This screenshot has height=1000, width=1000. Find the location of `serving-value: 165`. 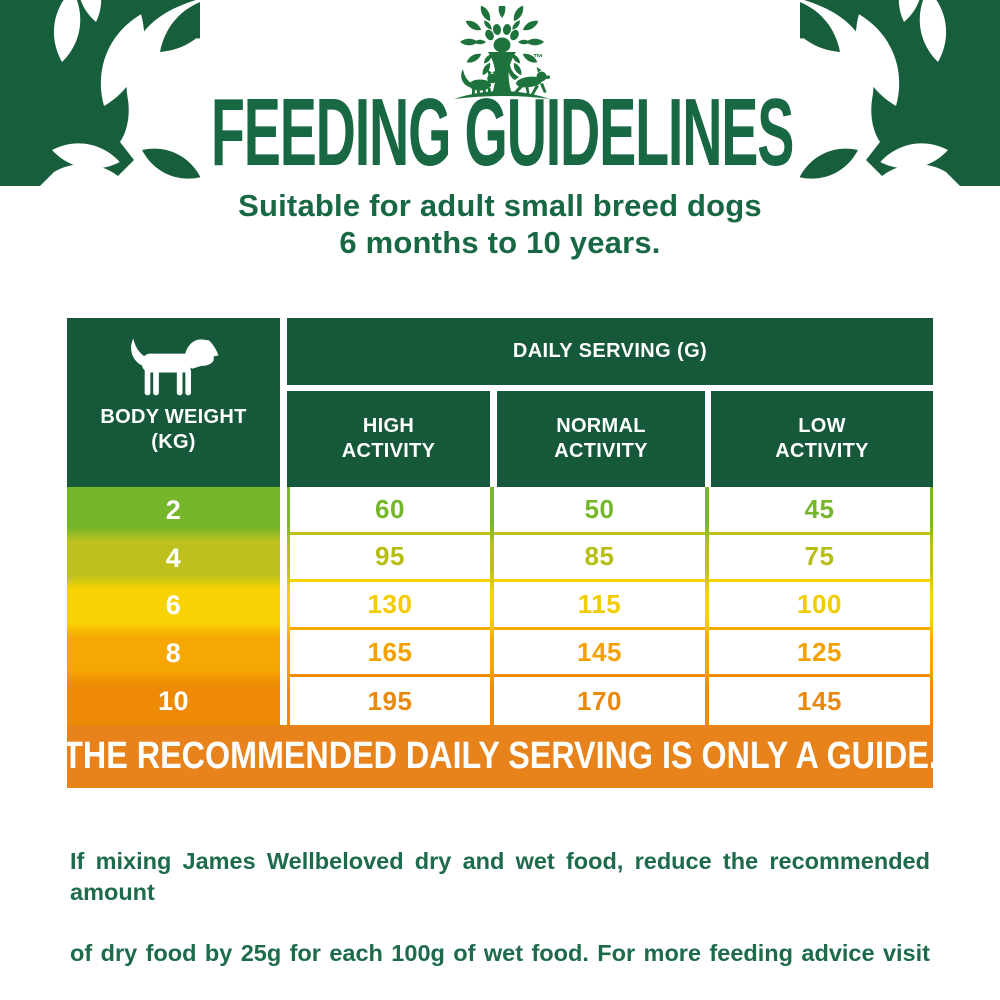

serving-value: 165 is located at coordinates (390, 653).